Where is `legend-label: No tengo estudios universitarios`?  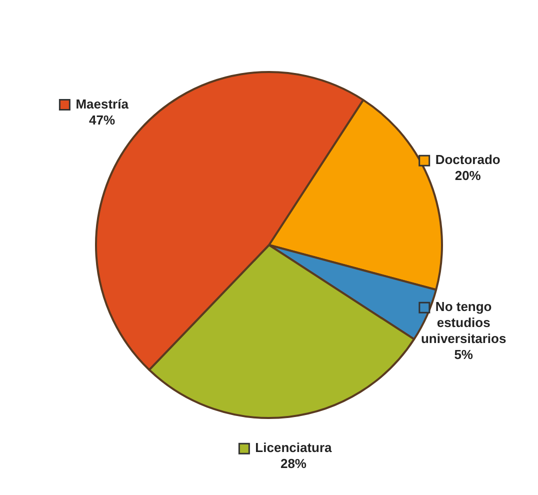
legend-label: No tengo estudios universitarios is located at coordinates (463, 322).